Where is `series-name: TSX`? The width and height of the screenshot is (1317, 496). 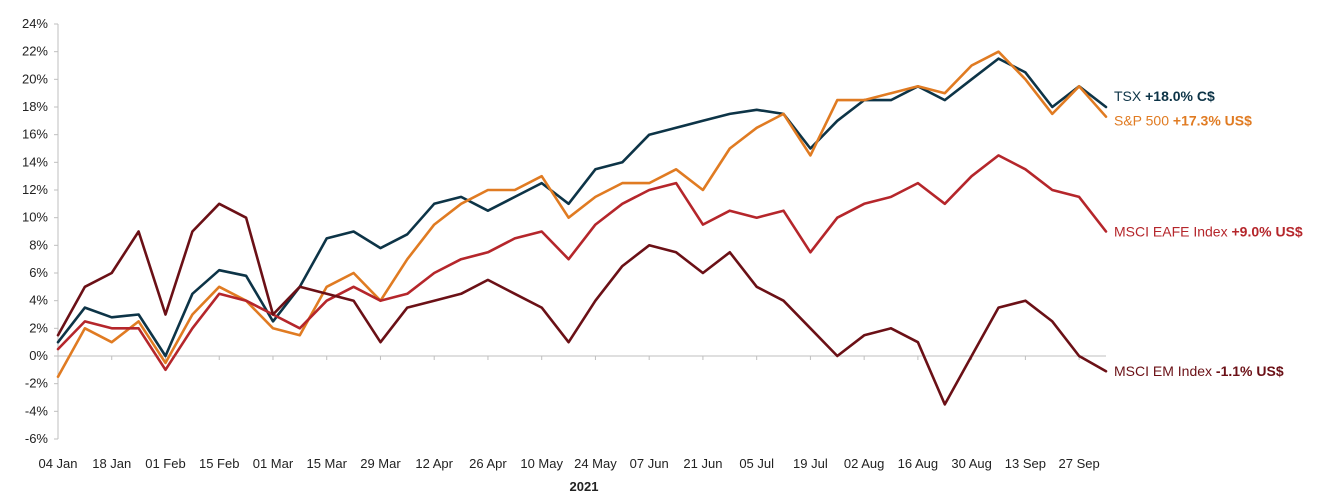 series-name: TSX is located at coordinates (1129, 96).